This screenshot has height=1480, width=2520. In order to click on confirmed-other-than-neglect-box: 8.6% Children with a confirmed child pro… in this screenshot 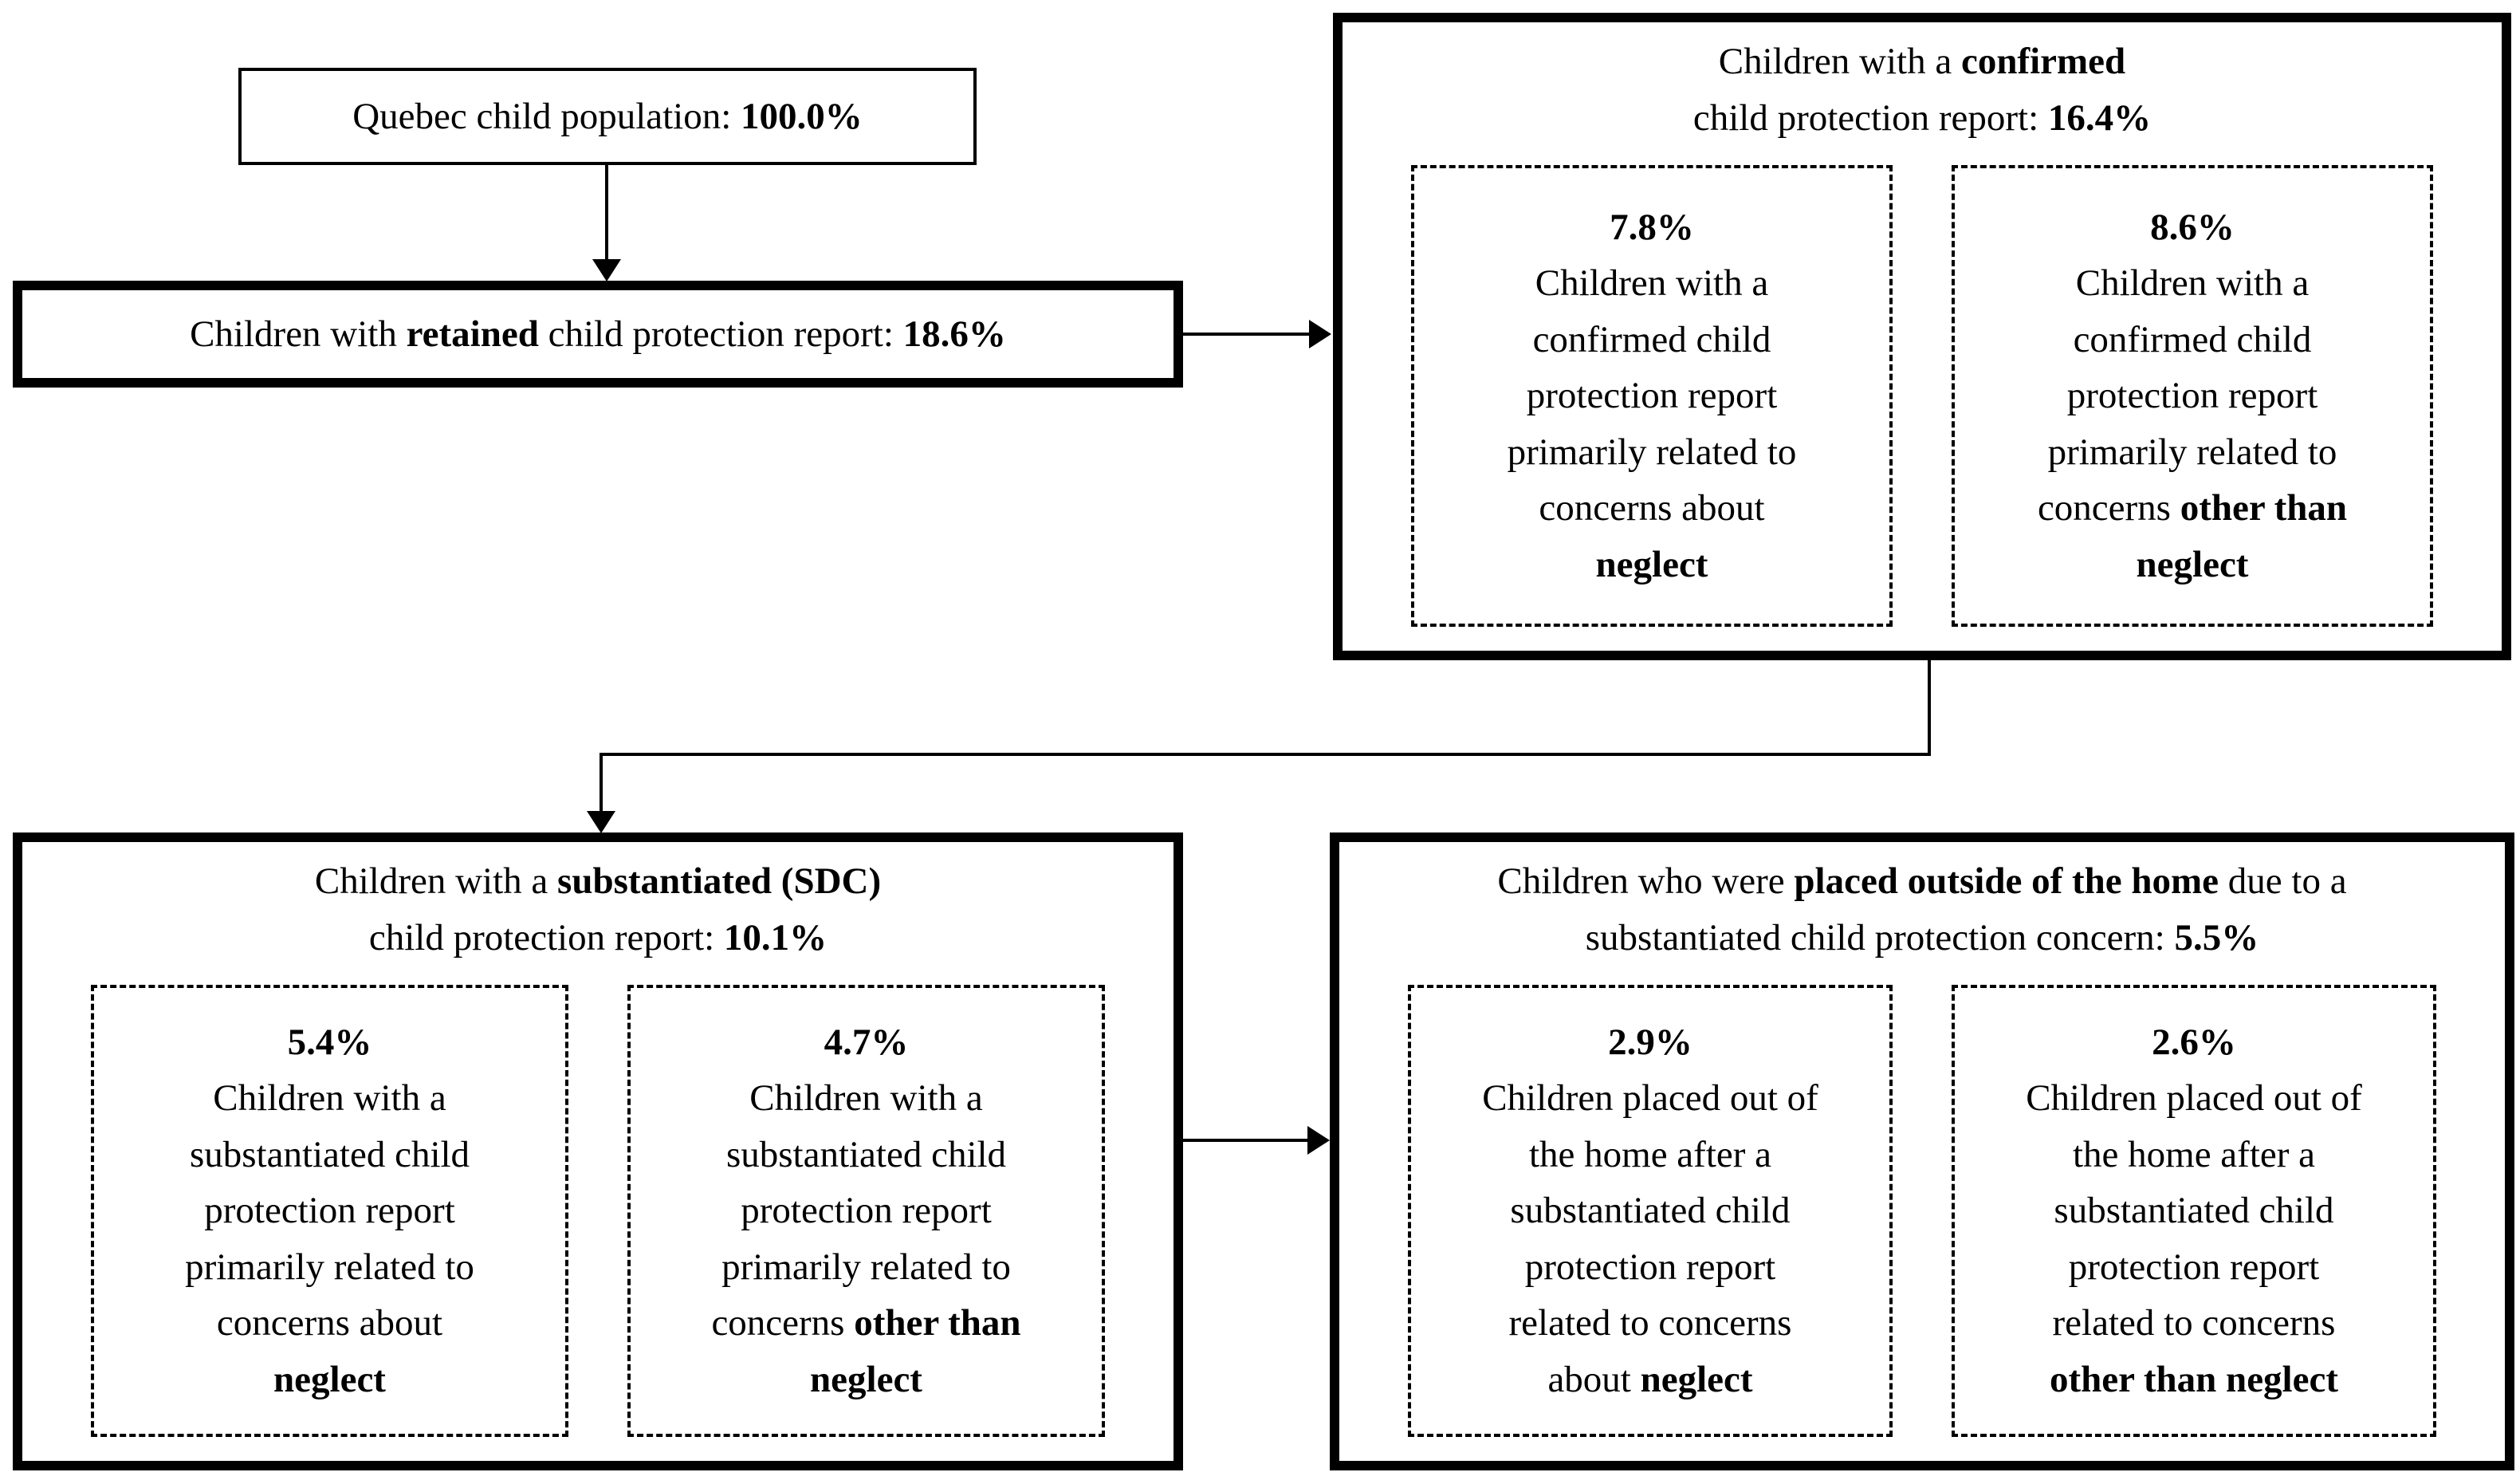, I will do `click(2192, 396)`.